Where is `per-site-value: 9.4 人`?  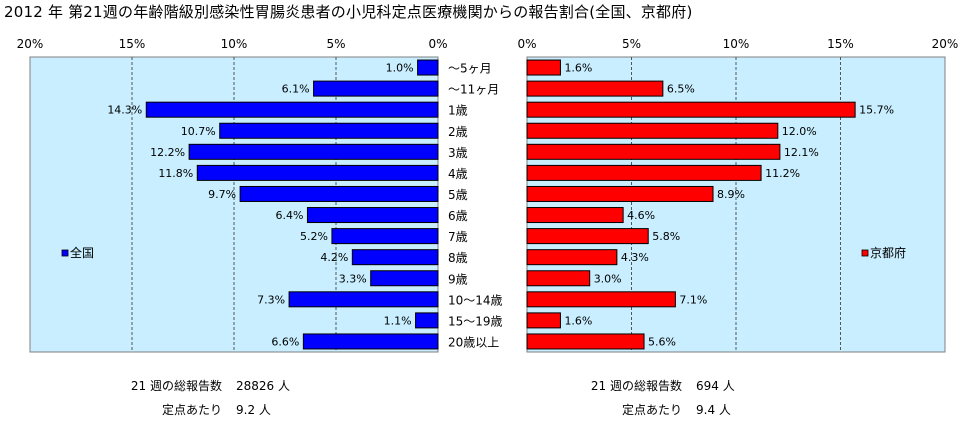
per-site-value: 9.4 人 is located at coordinates (713, 410).